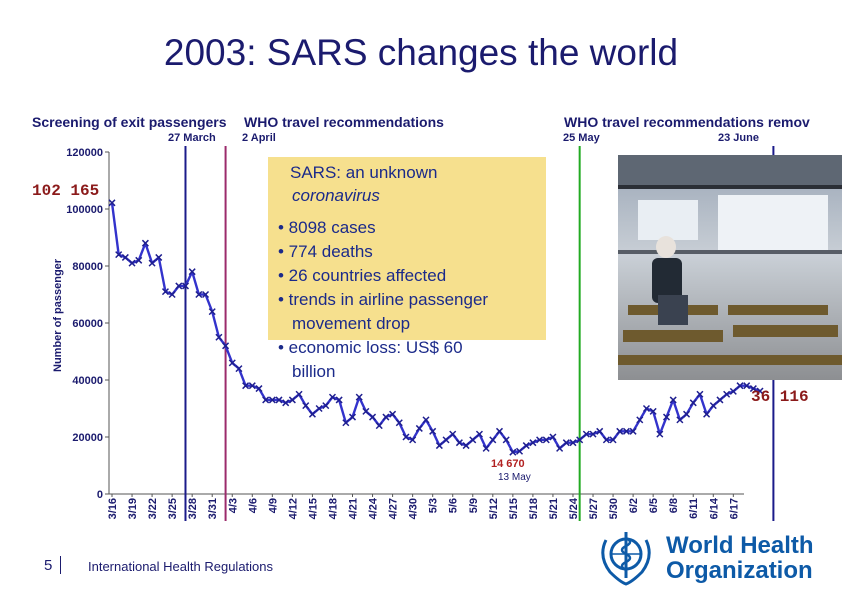 The width and height of the screenshot is (842, 595). What do you see at coordinates (654, 505) in the screenshot?
I see `x-tick-label: 6/5` at bounding box center [654, 505].